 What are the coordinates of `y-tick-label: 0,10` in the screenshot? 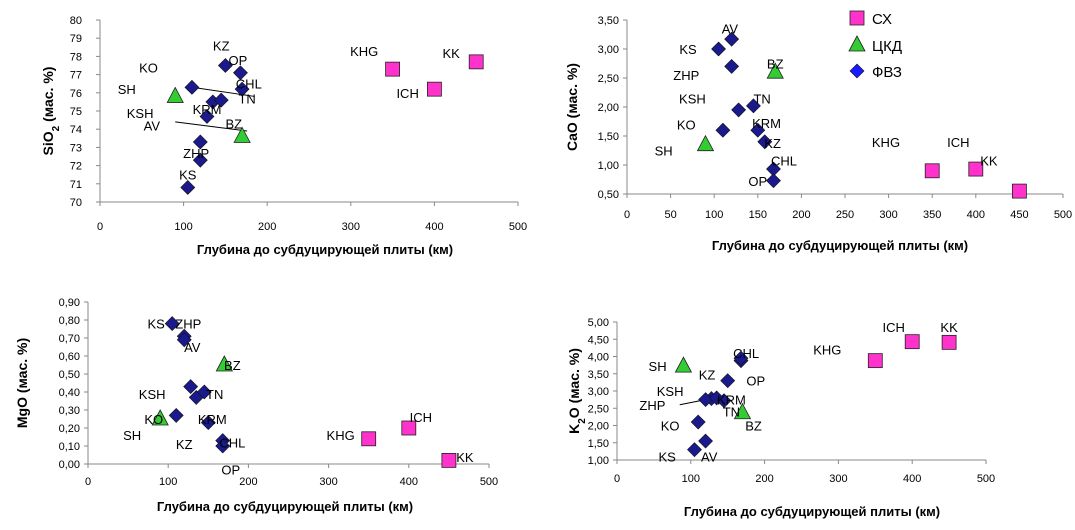 It's located at (69, 447).